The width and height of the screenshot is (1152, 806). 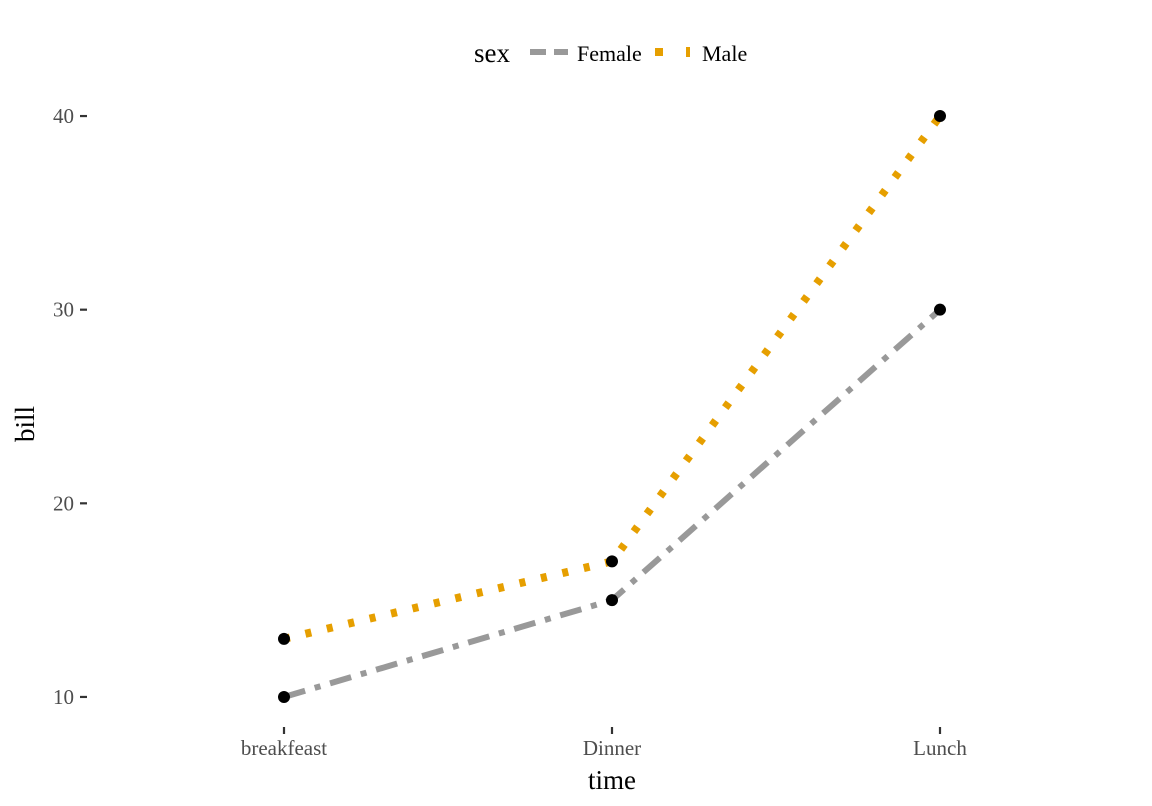 I want to click on legend-label: Female, so click(x=609, y=53).